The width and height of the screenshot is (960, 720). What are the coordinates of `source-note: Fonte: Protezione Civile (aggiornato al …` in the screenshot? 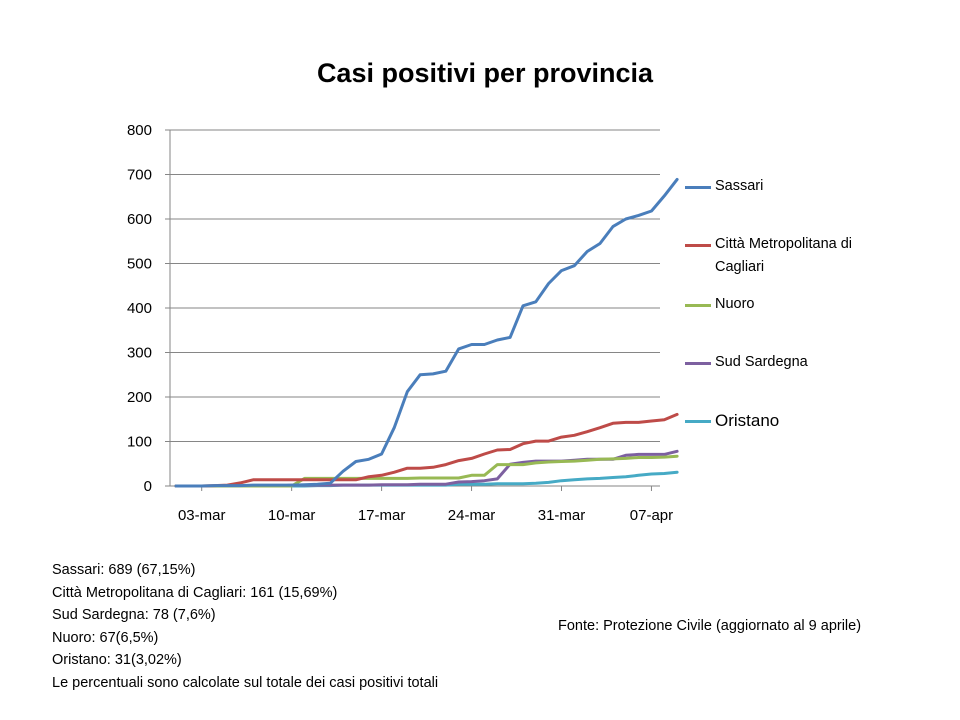 It's located at (710, 626).